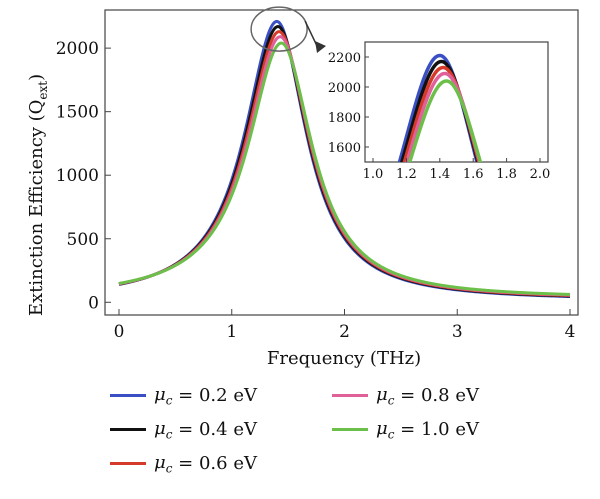 This screenshot has height=499, width=600. Describe the element at coordinates (439, 396) in the screenshot. I see `legend-label-3: = 0.8 eV` at that location.